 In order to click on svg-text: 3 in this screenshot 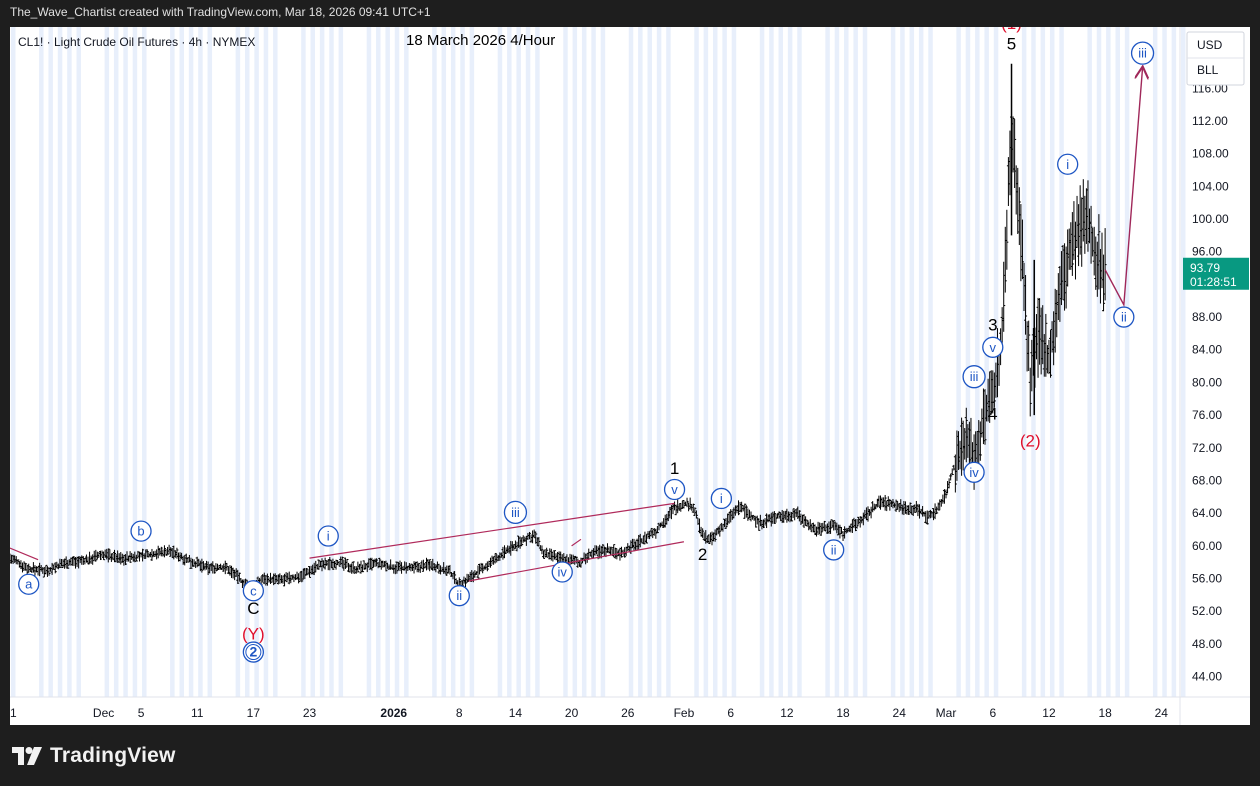, I will do `click(992, 324)`.